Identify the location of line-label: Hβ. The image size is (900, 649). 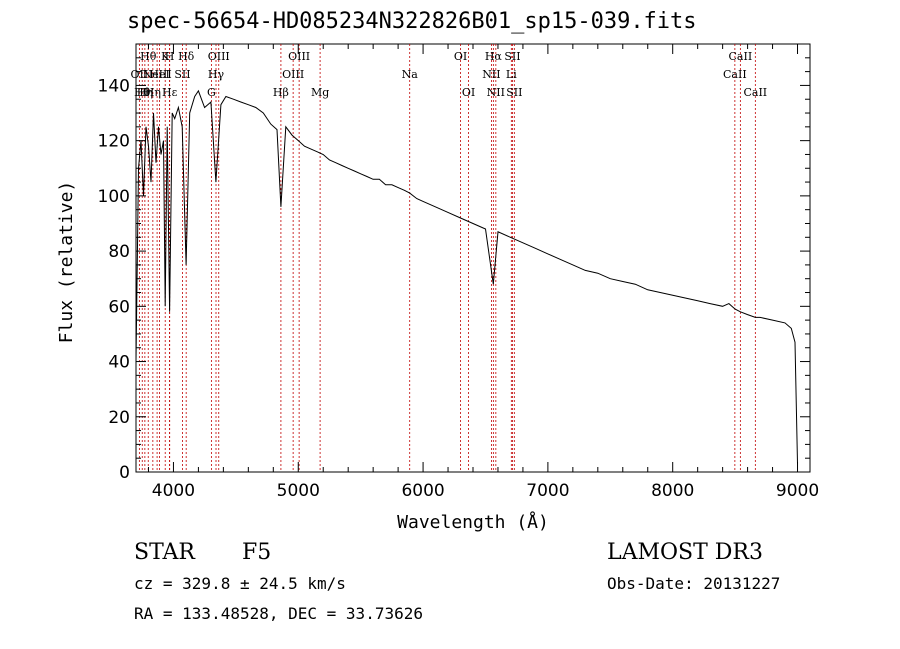
(281, 92).